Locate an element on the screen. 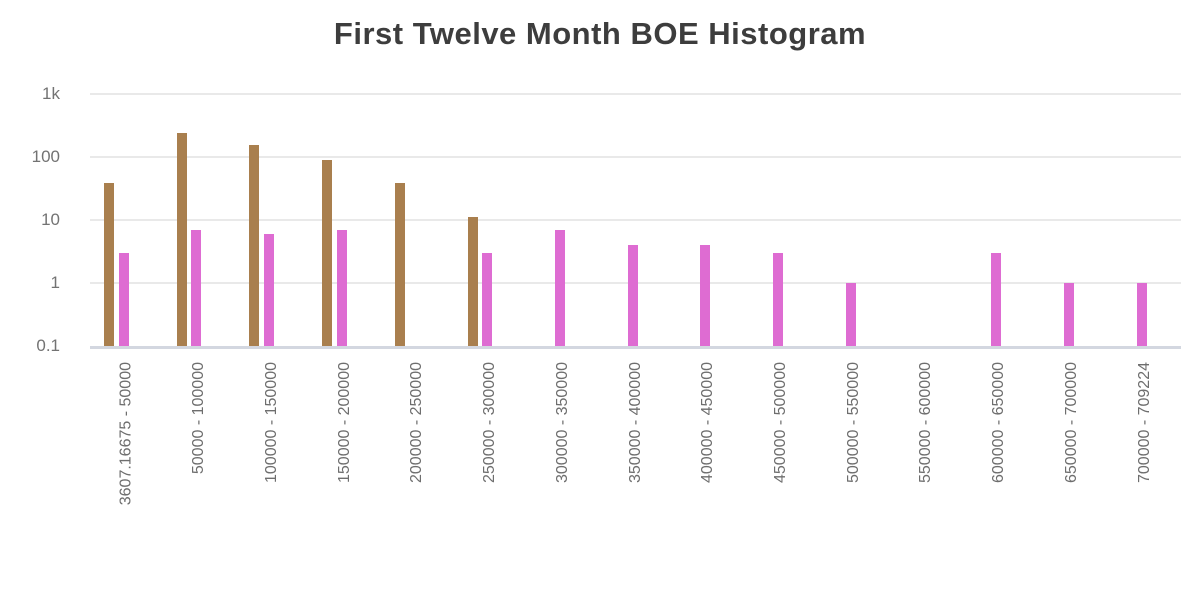 This screenshot has height=600, width=1200. x-tick-label: 350000 - 400000 is located at coordinates (635, 422).